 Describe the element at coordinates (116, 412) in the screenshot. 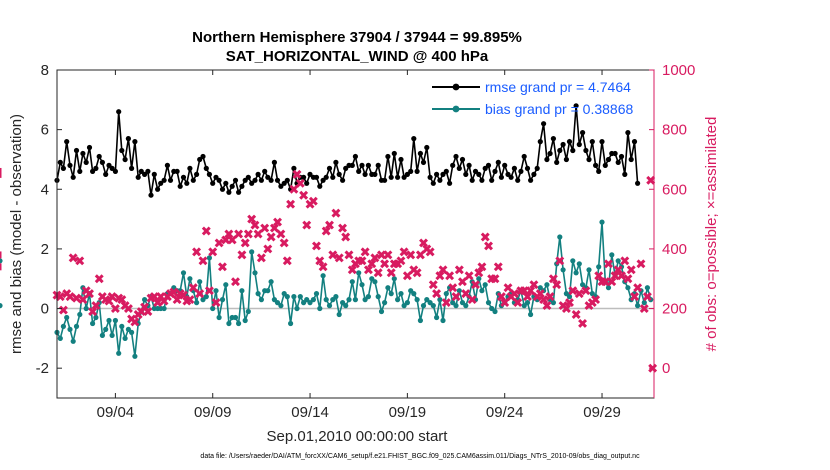

I see `x-tick-label: 09/04` at that location.